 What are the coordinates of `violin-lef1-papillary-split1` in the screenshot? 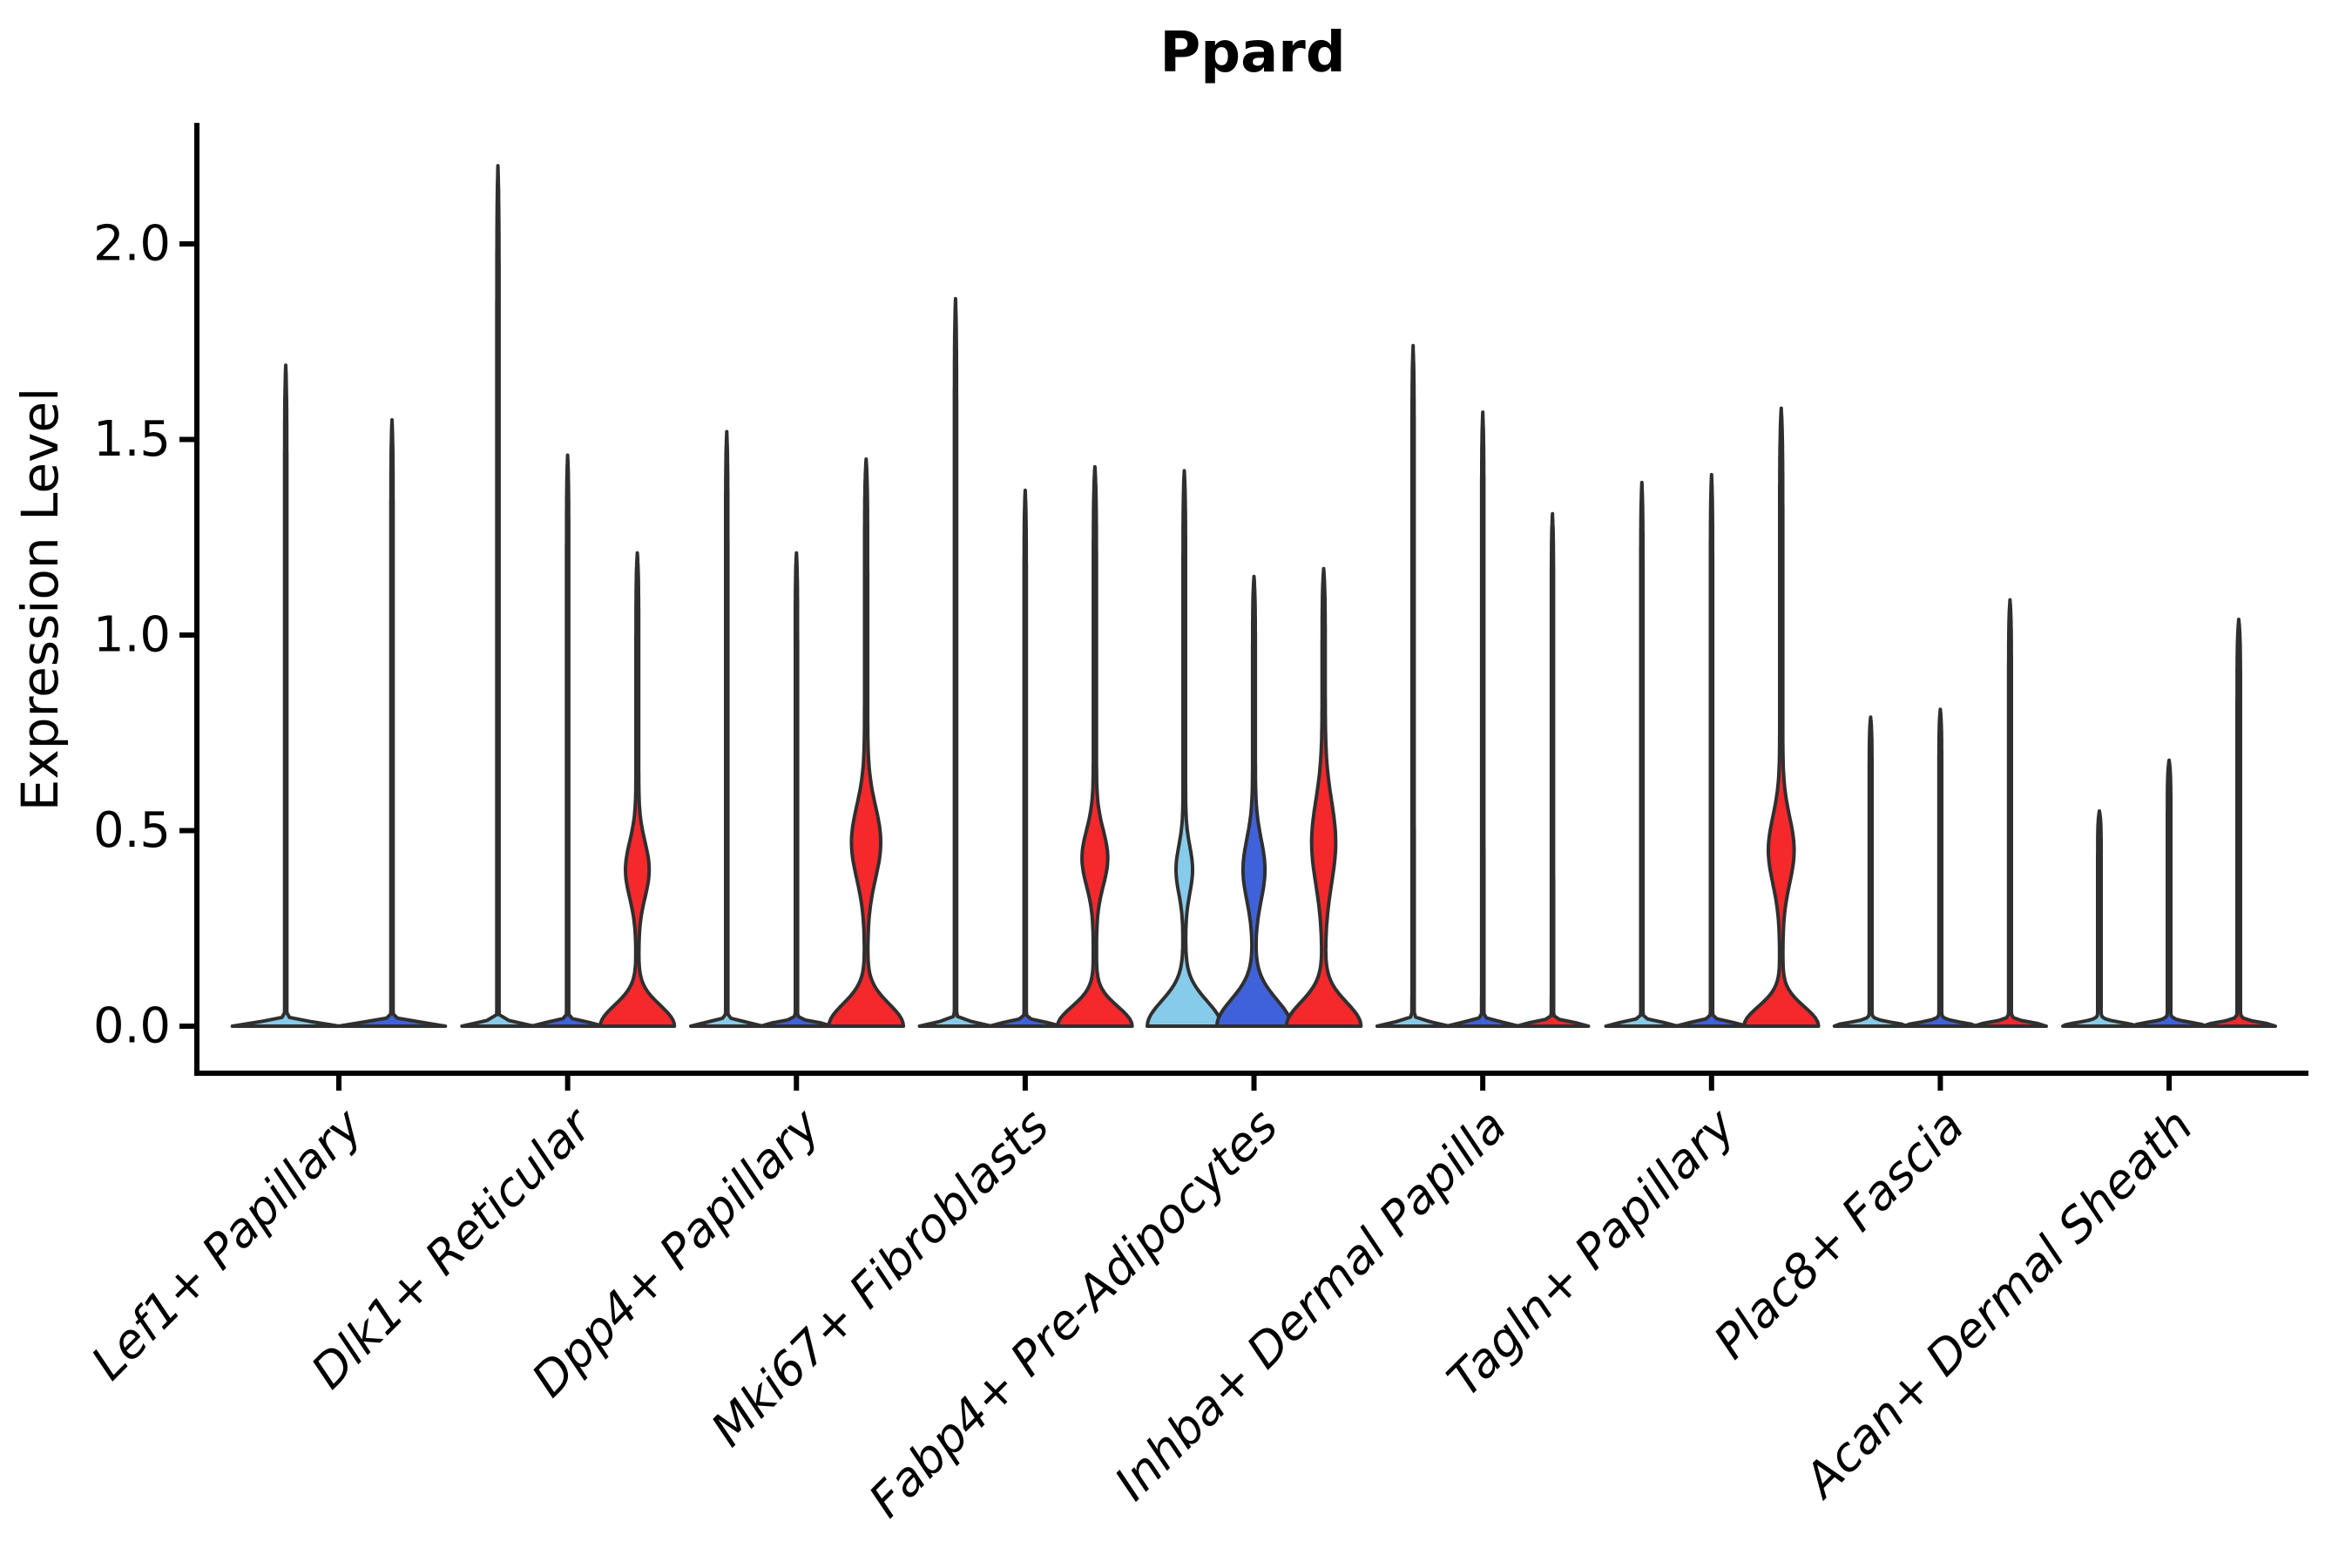 It's located at (285, 695).